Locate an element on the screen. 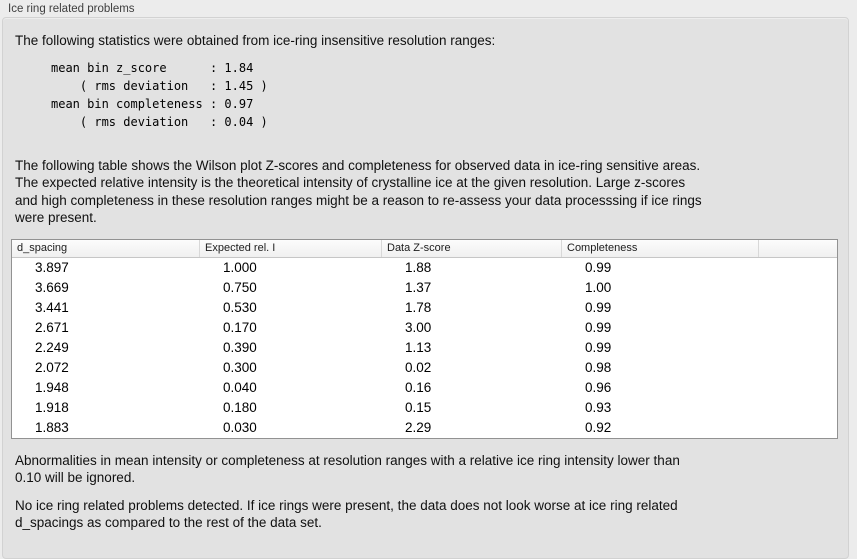  column-header-completeness: Completeness is located at coordinates (660, 248).